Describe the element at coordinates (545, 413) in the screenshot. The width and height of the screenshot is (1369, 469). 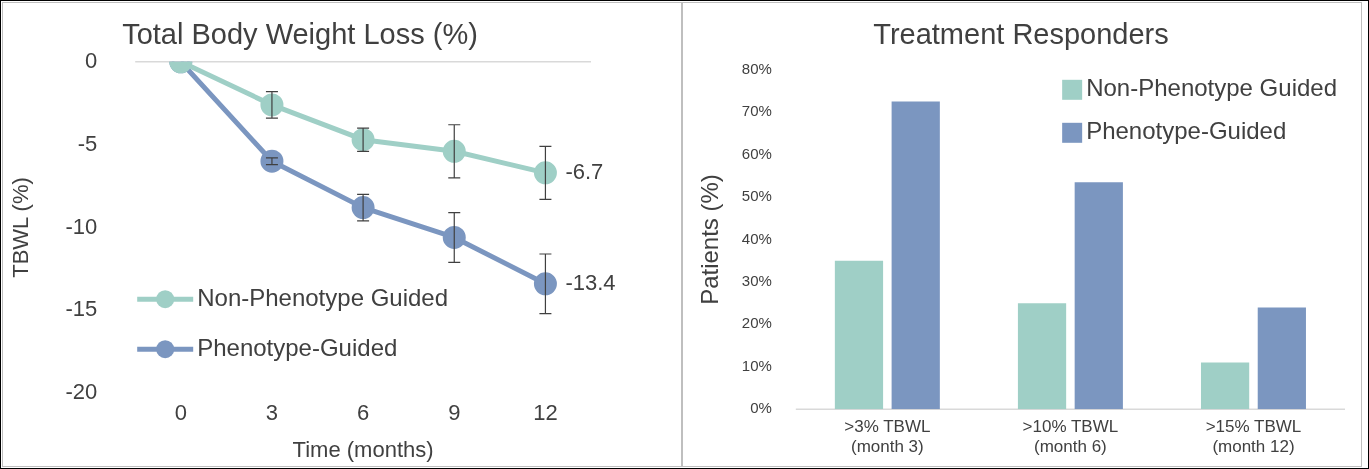
I see `x-tick-label: 12` at that location.